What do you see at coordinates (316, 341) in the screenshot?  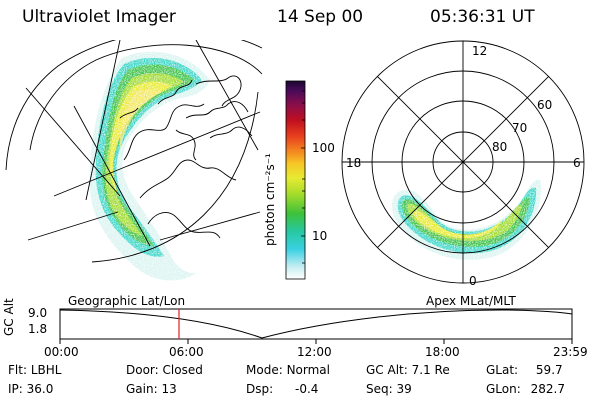 I see `altitude-x-ticks` at bounding box center [316, 341].